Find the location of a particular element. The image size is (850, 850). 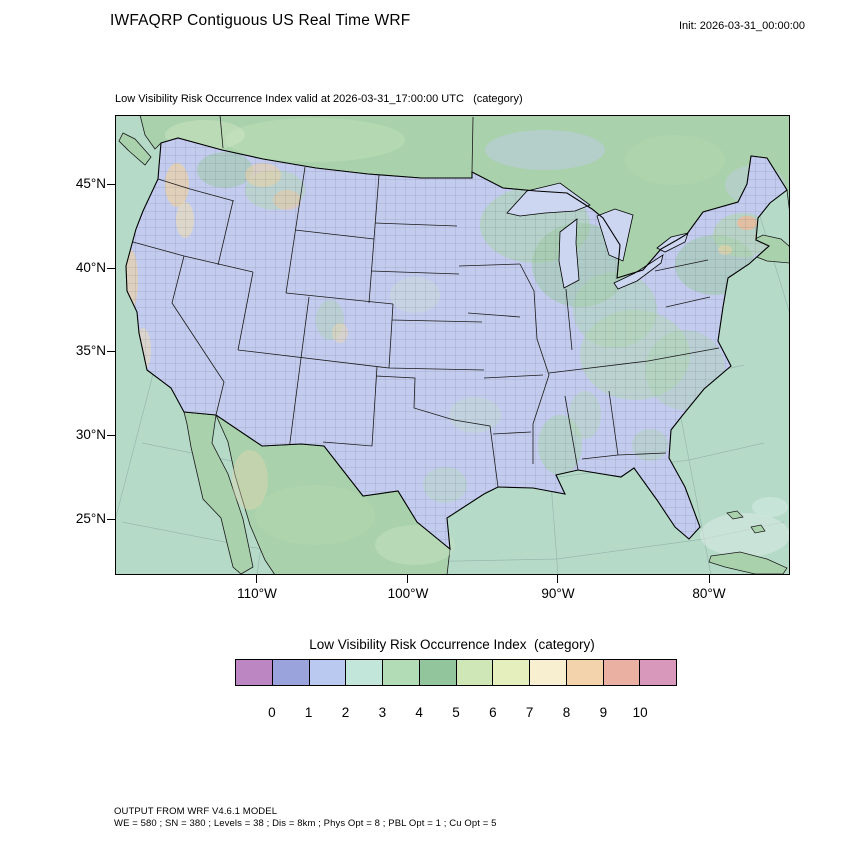

x-tick-100w is located at coordinates (408, 579).